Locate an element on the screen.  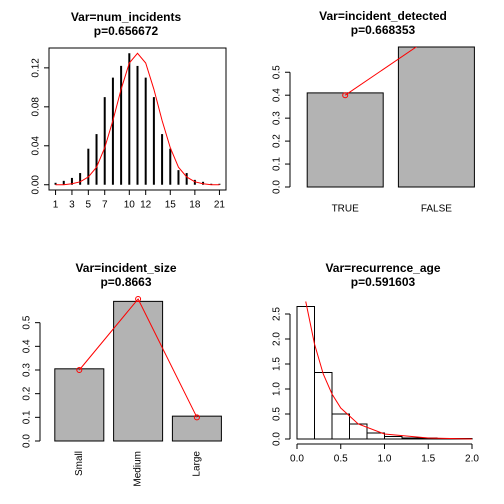
x-tick-label: 15 is located at coordinates (171, 205).